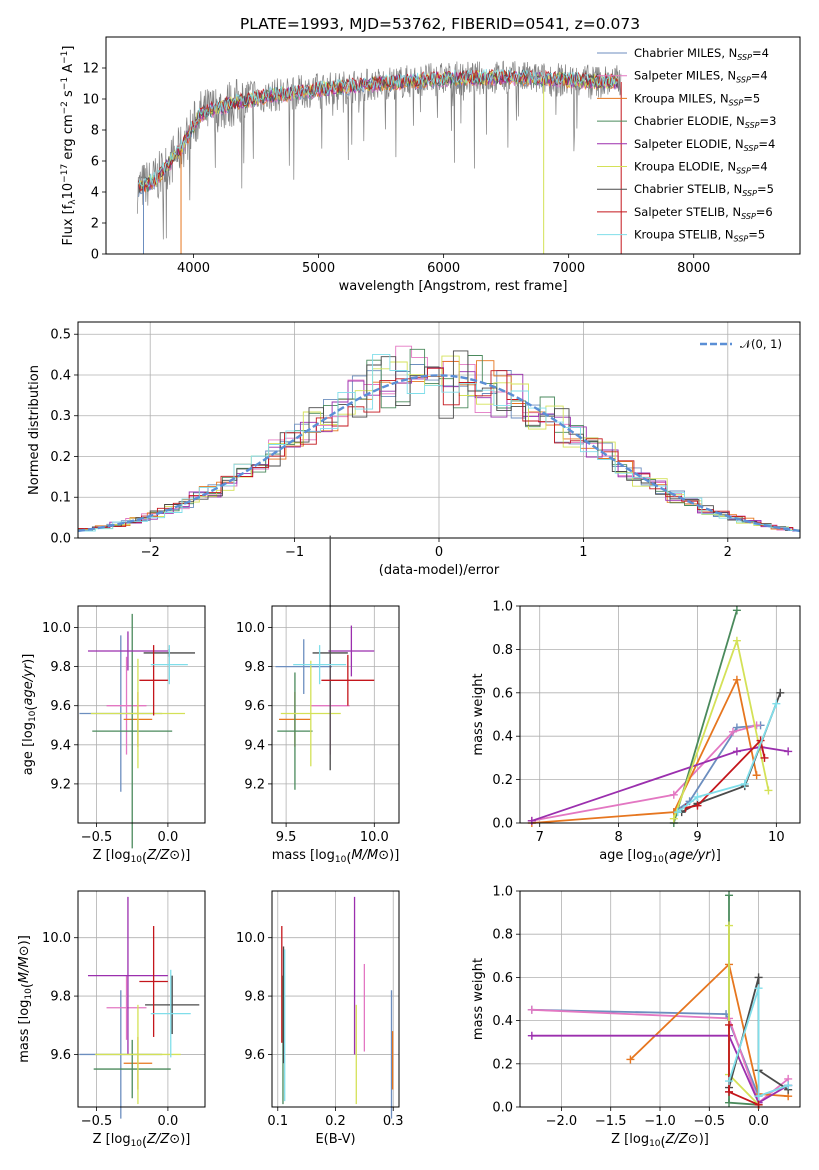 This screenshot has width=819, height=1170. Describe the element at coordinates (660, 1069) in the screenshot. I see `weight-line-salpeter_elodie` at that location.